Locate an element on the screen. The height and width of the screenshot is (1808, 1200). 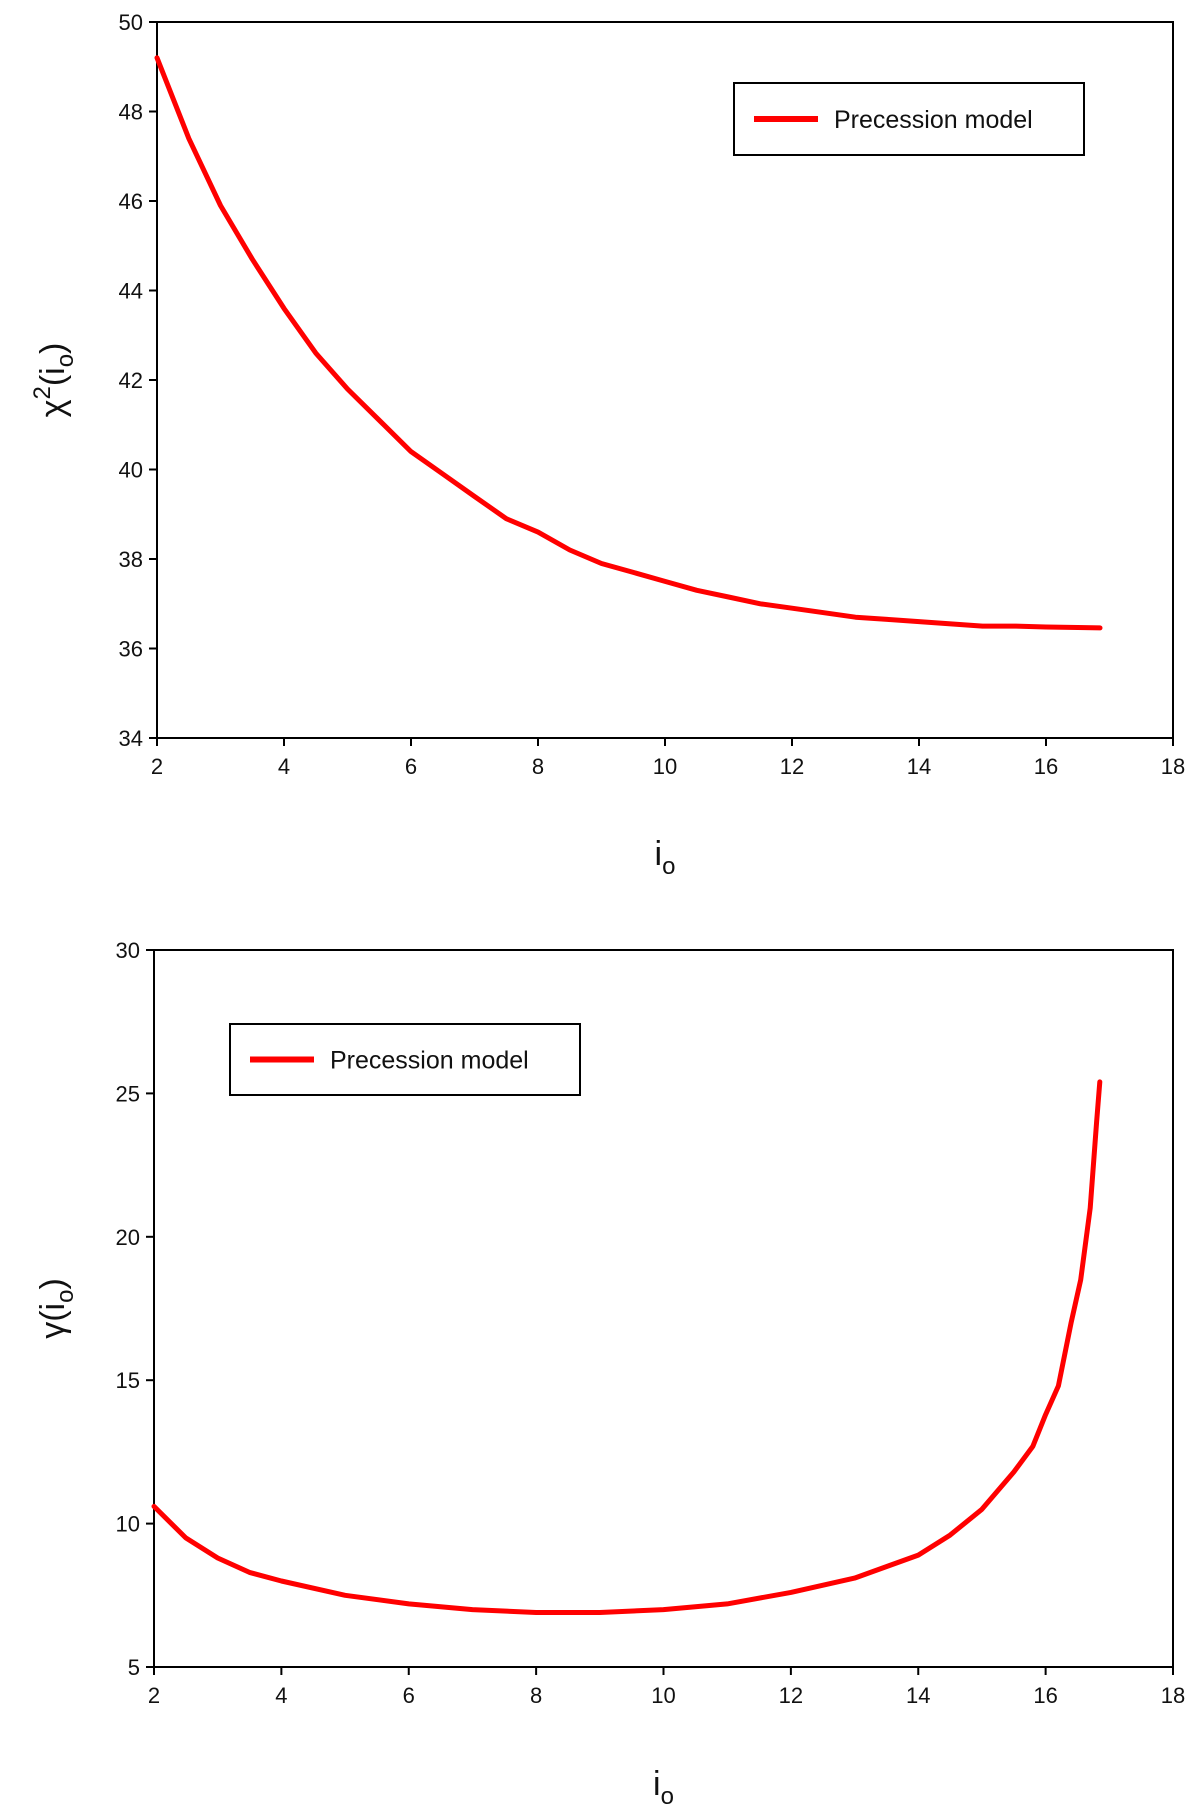
y-tick-label: 34 is located at coordinates (131, 738).